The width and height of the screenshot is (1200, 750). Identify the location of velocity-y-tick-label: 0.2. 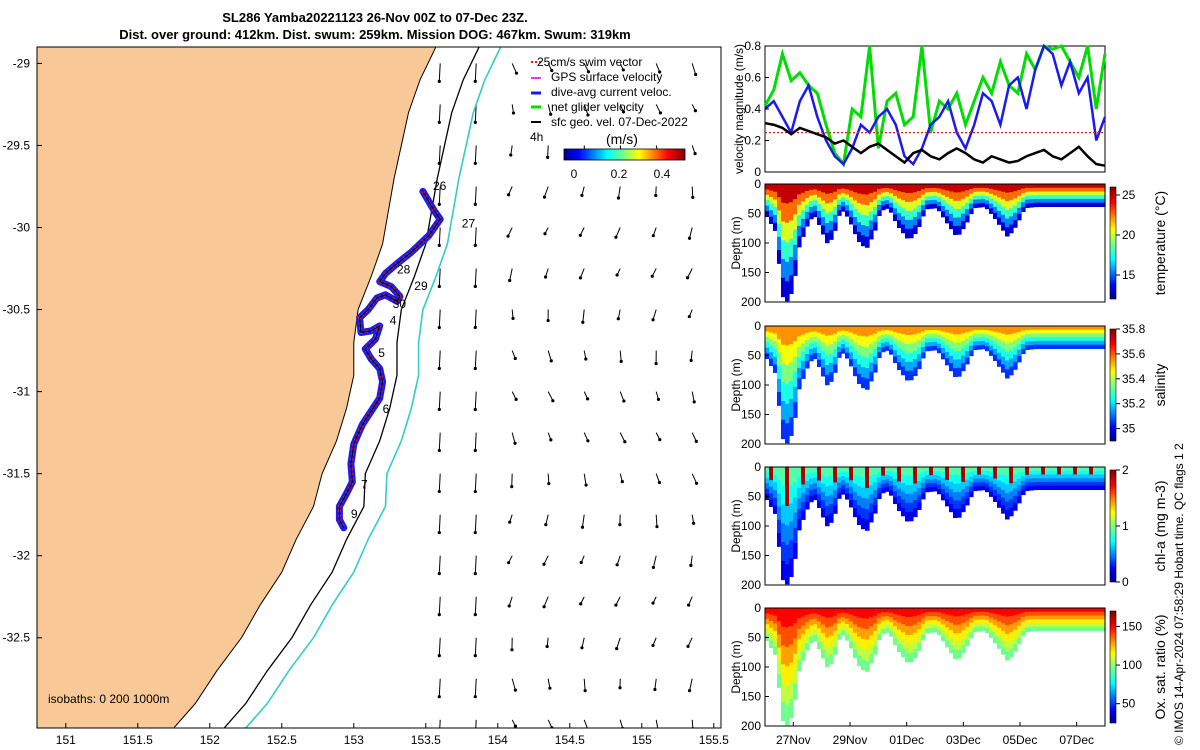
(752, 141).